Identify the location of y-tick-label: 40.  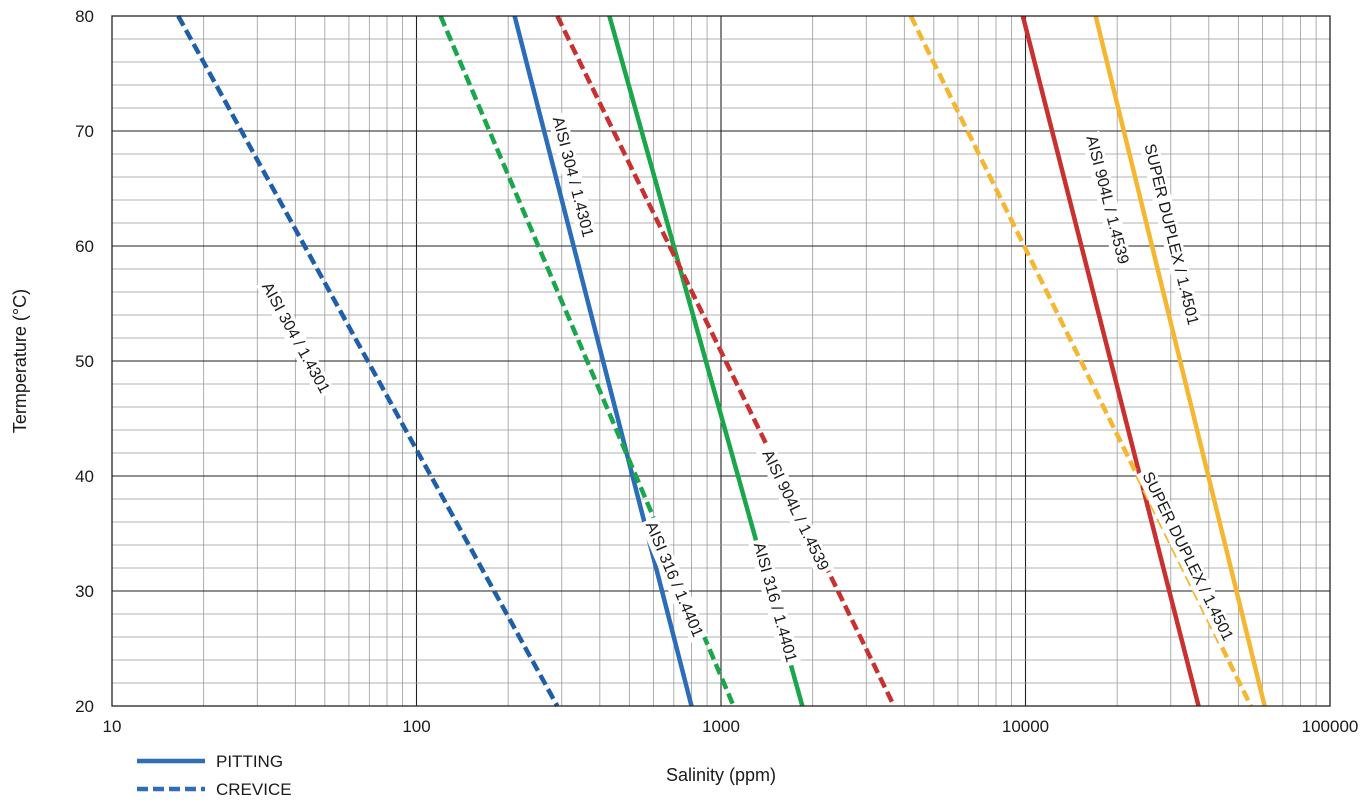
(84, 476).